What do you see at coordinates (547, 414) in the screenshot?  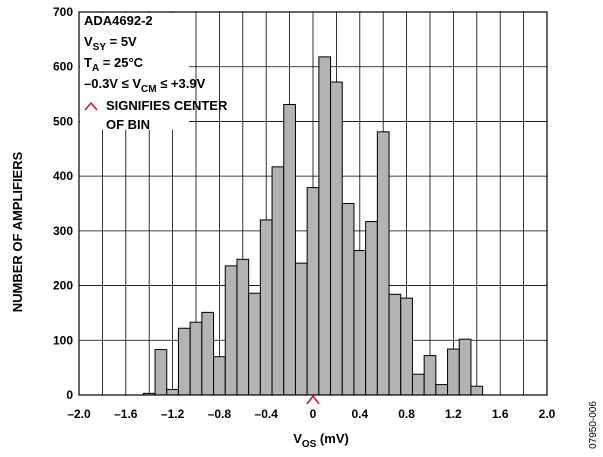 I see `x-tick-label: 2.0` at bounding box center [547, 414].